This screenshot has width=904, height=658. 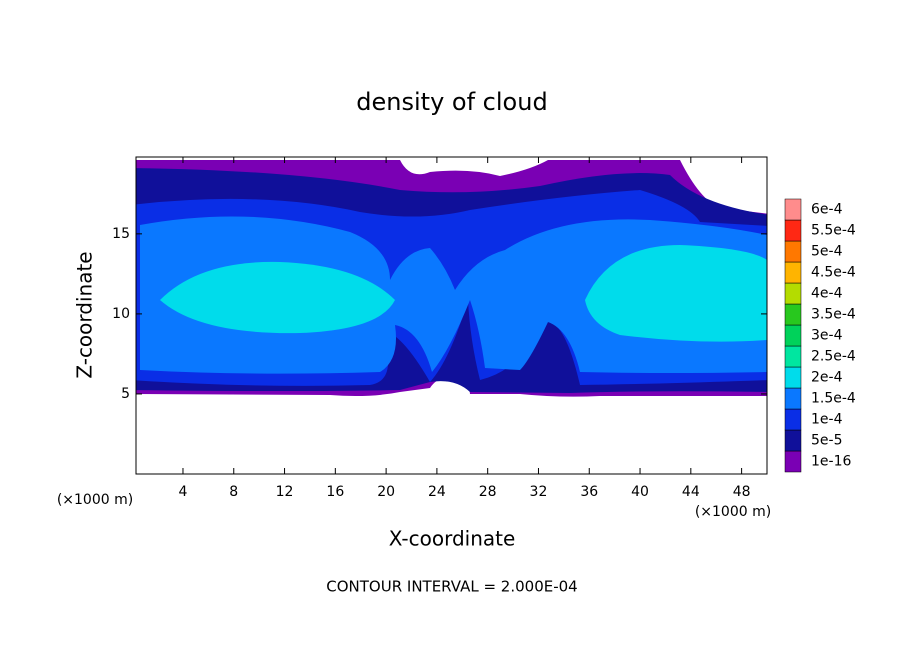 What do you see at coordinates (85, 314) in the screenshot?
I see `y-axis-label: Z-coordinate` at bounding box center [85, 314].